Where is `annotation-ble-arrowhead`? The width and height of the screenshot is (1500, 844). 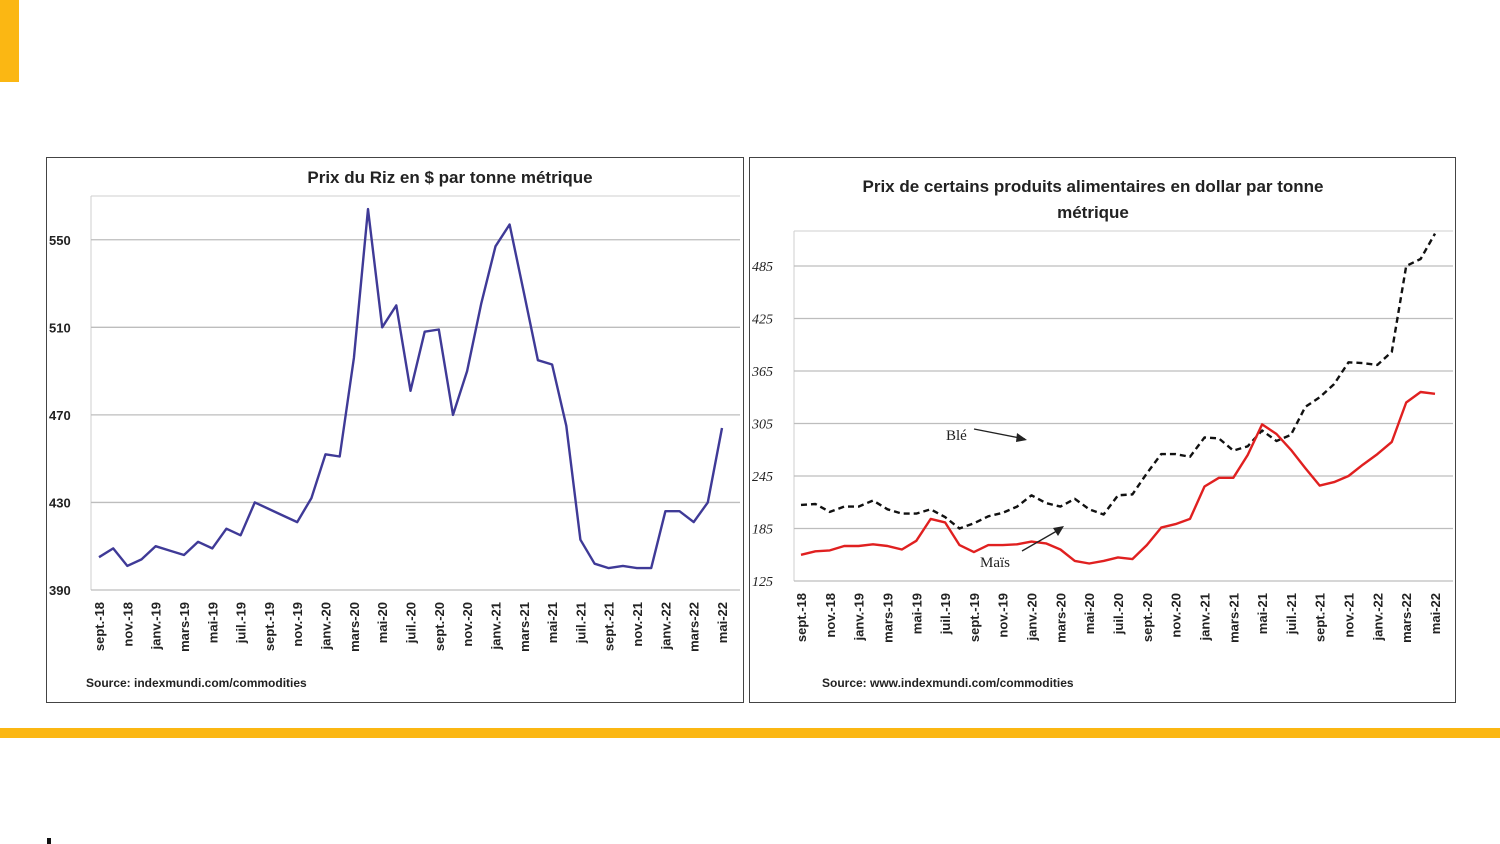 annotation-ble-arrowhead is located at coordinates (1021, 437).